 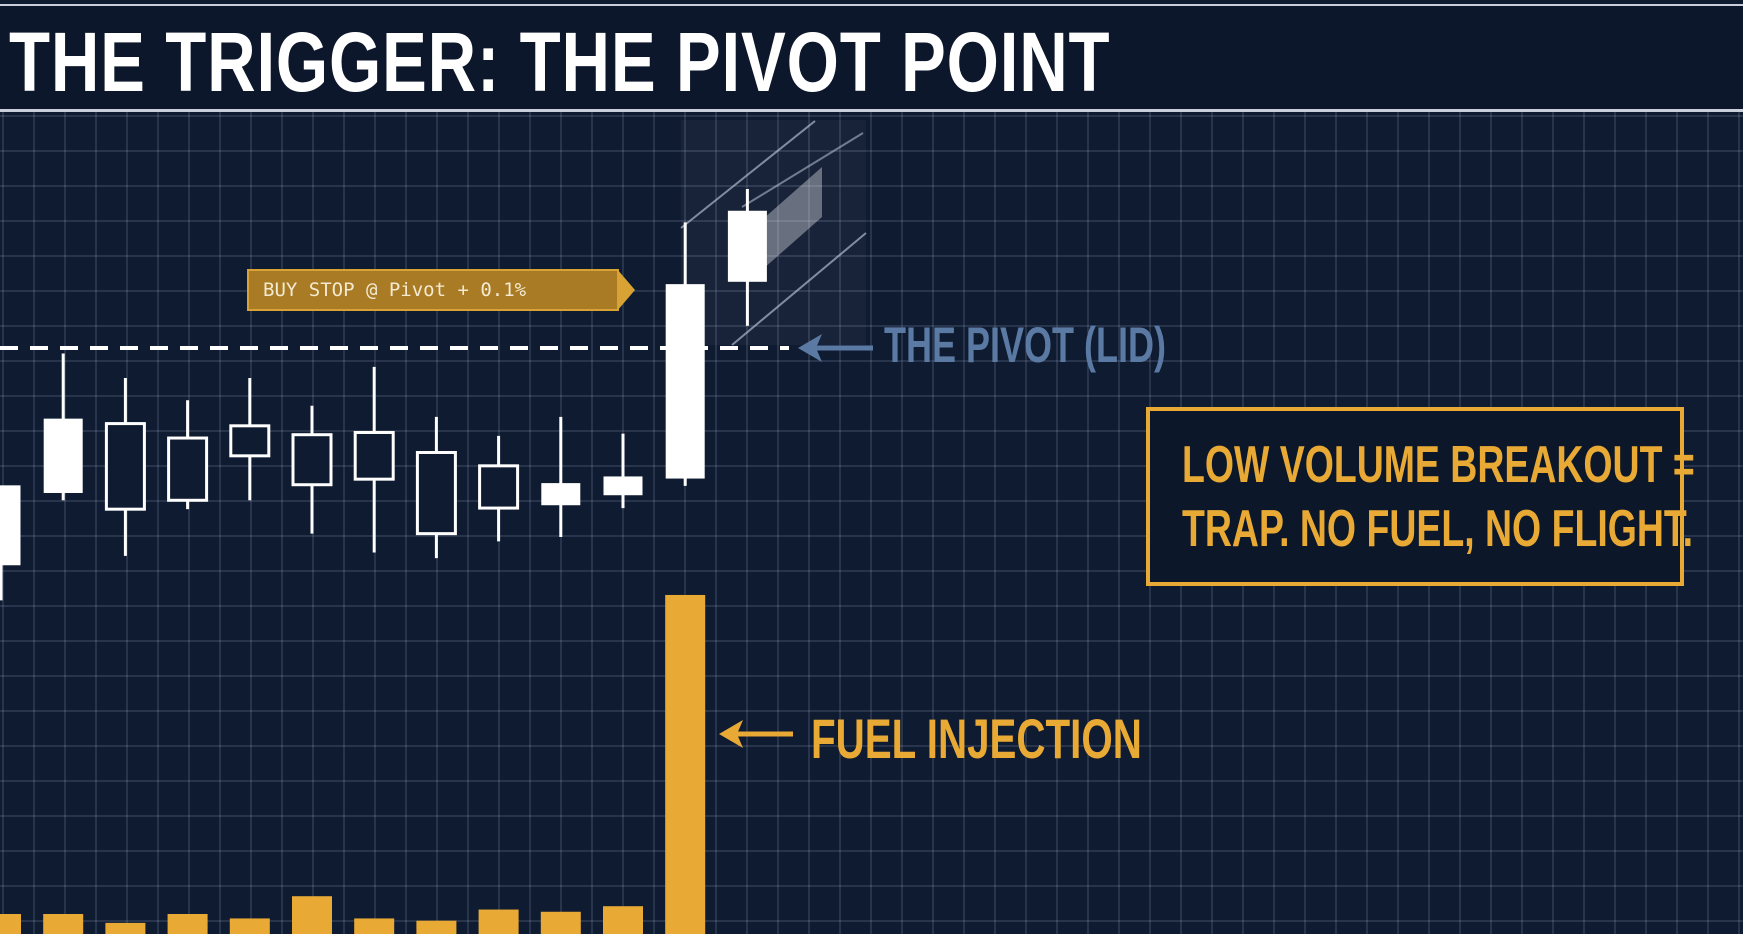 I want to click on callout-line-2: TRAP. NO FUEL, NO FLIGHT., so click(x=1437, y=529).